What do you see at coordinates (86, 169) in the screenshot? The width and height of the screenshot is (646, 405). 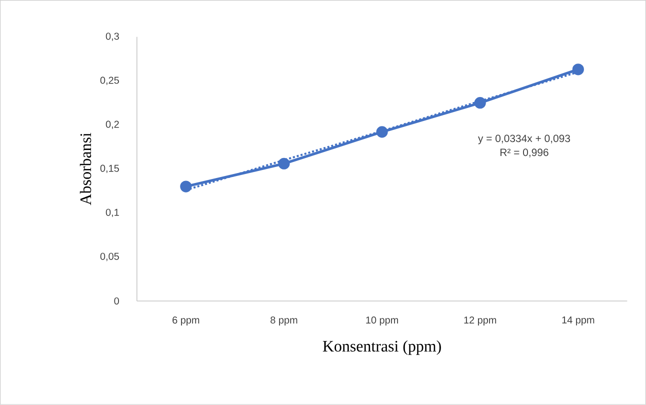 I see `y-axis-title: Absorbansi` at bounding box center [86, 169].